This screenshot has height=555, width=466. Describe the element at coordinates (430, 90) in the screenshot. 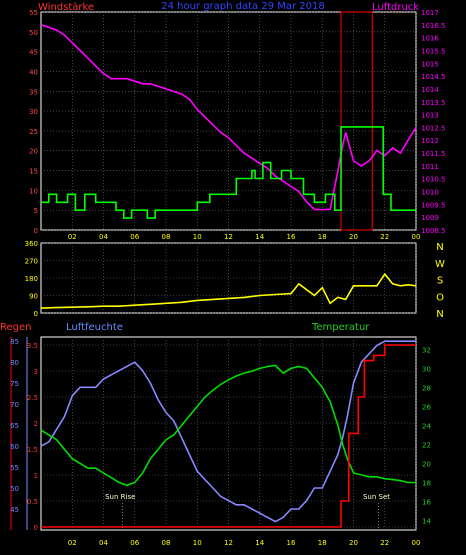

I see `pressure-tick-label: 1014` at that location.